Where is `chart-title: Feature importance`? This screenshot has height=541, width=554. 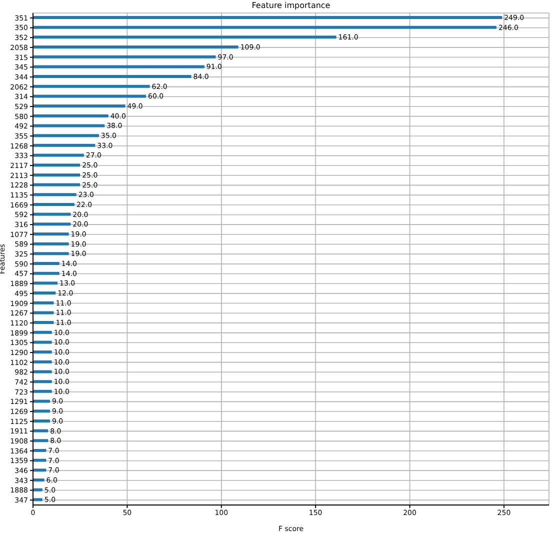 chart-title: Feature importance is located at coordinates (291, 5).